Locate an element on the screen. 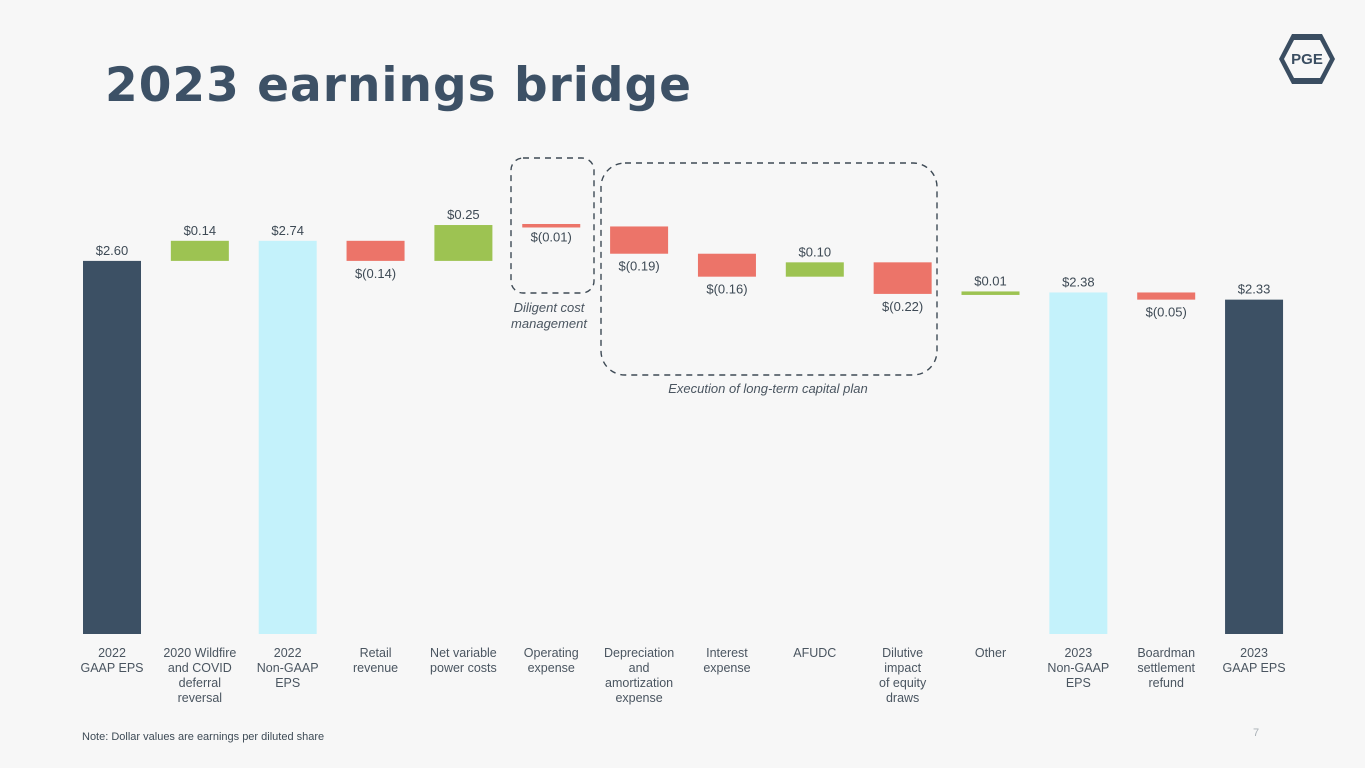  value-label-boardman-settlement-refund: $(0.05) is located at coordinates (1166, 312).